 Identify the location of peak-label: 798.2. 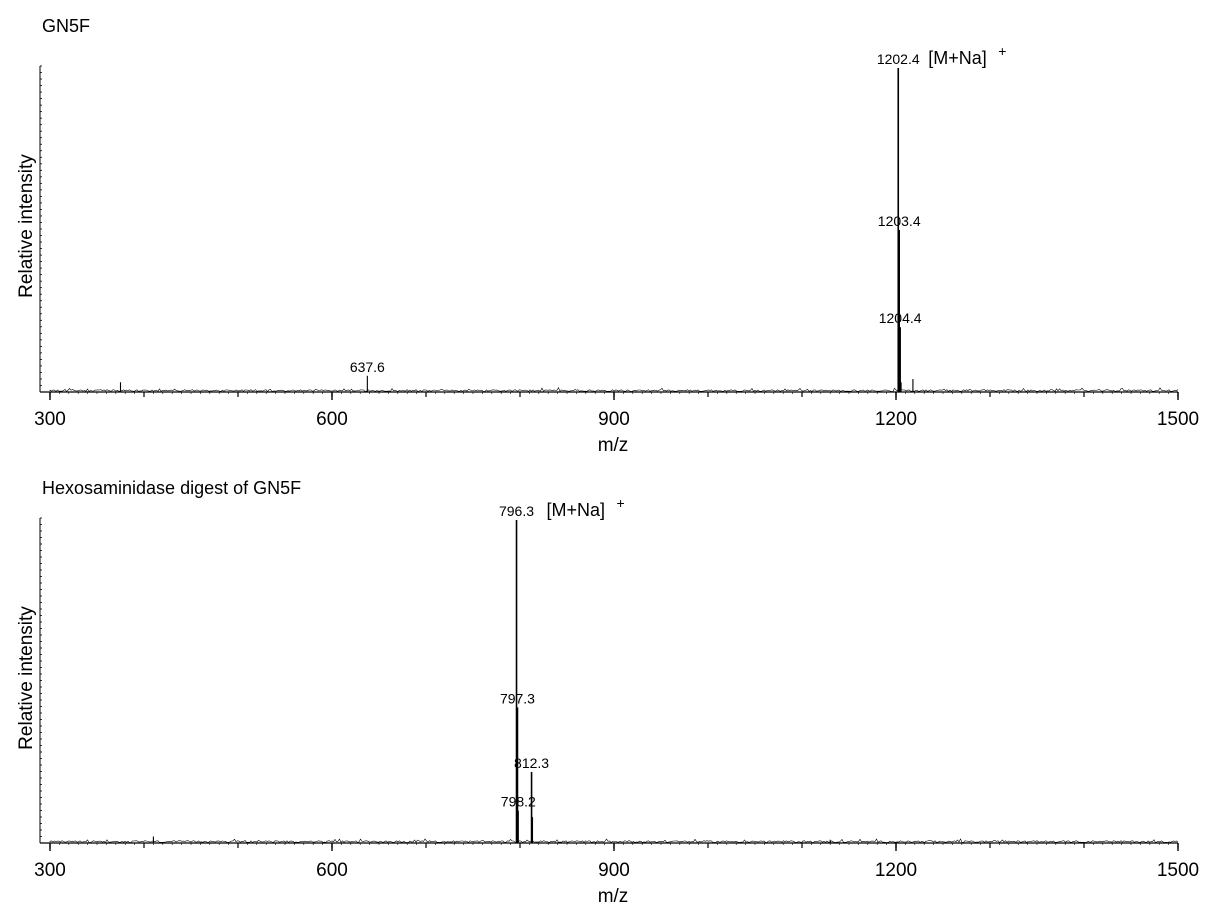
(518, 802).